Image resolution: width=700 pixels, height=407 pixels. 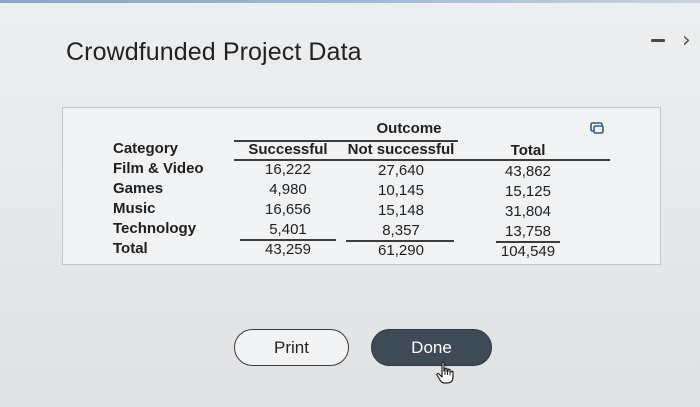 I want to click on table-cell-successful: 16,656, so click(x=288, y=209).